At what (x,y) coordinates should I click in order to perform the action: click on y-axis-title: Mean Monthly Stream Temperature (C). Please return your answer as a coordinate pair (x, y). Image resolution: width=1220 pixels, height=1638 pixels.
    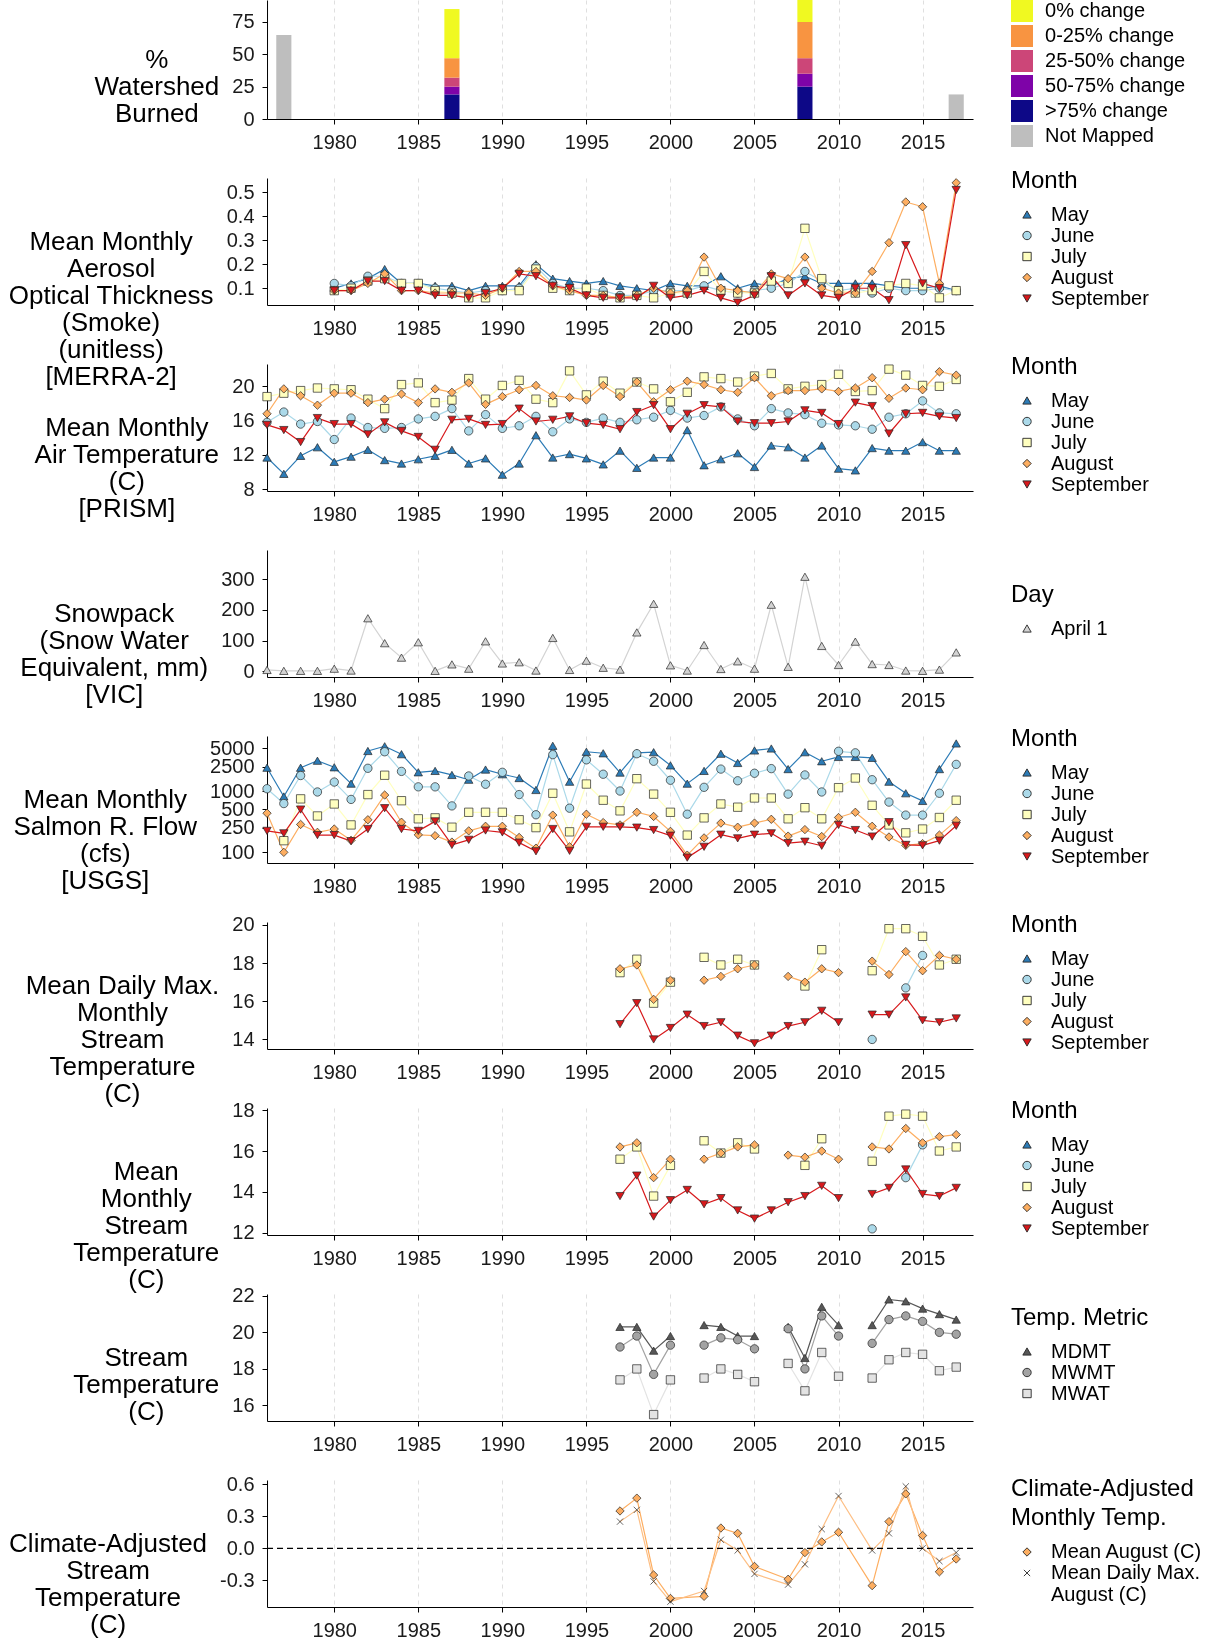
    Looking at the image, I should click on (146, 1225).